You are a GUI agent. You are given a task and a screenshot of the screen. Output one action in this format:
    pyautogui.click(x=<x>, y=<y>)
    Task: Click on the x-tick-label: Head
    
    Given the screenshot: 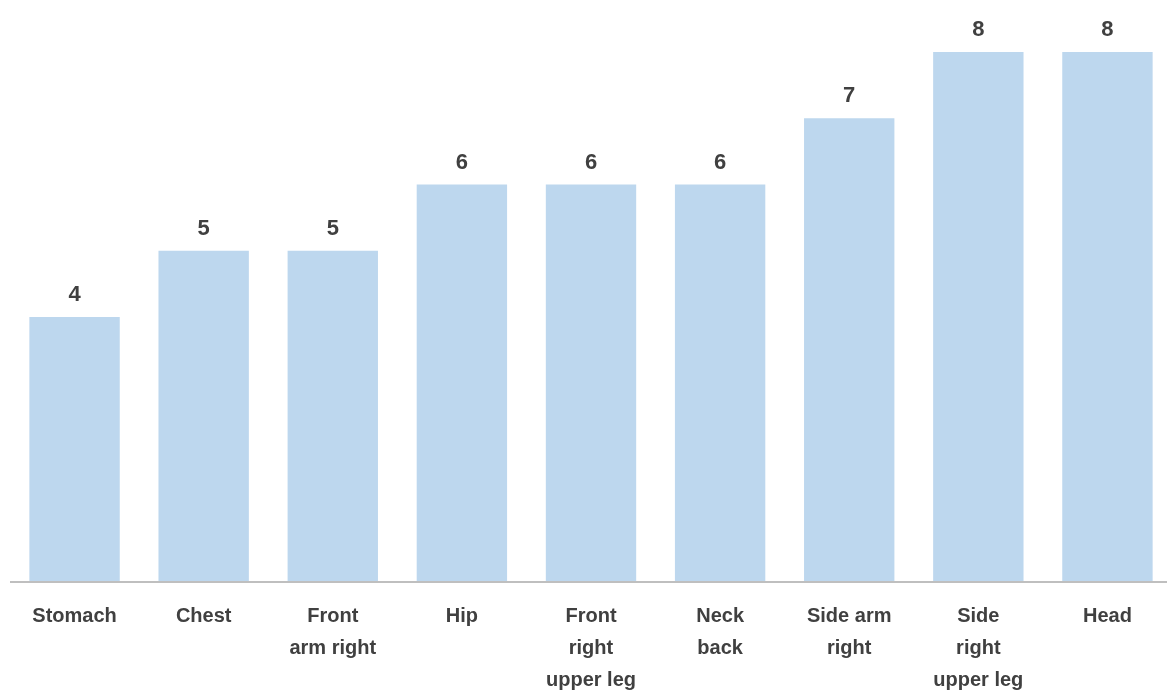 What is the action you would take?
    pyautogui.click(x=1107, y=615)
    